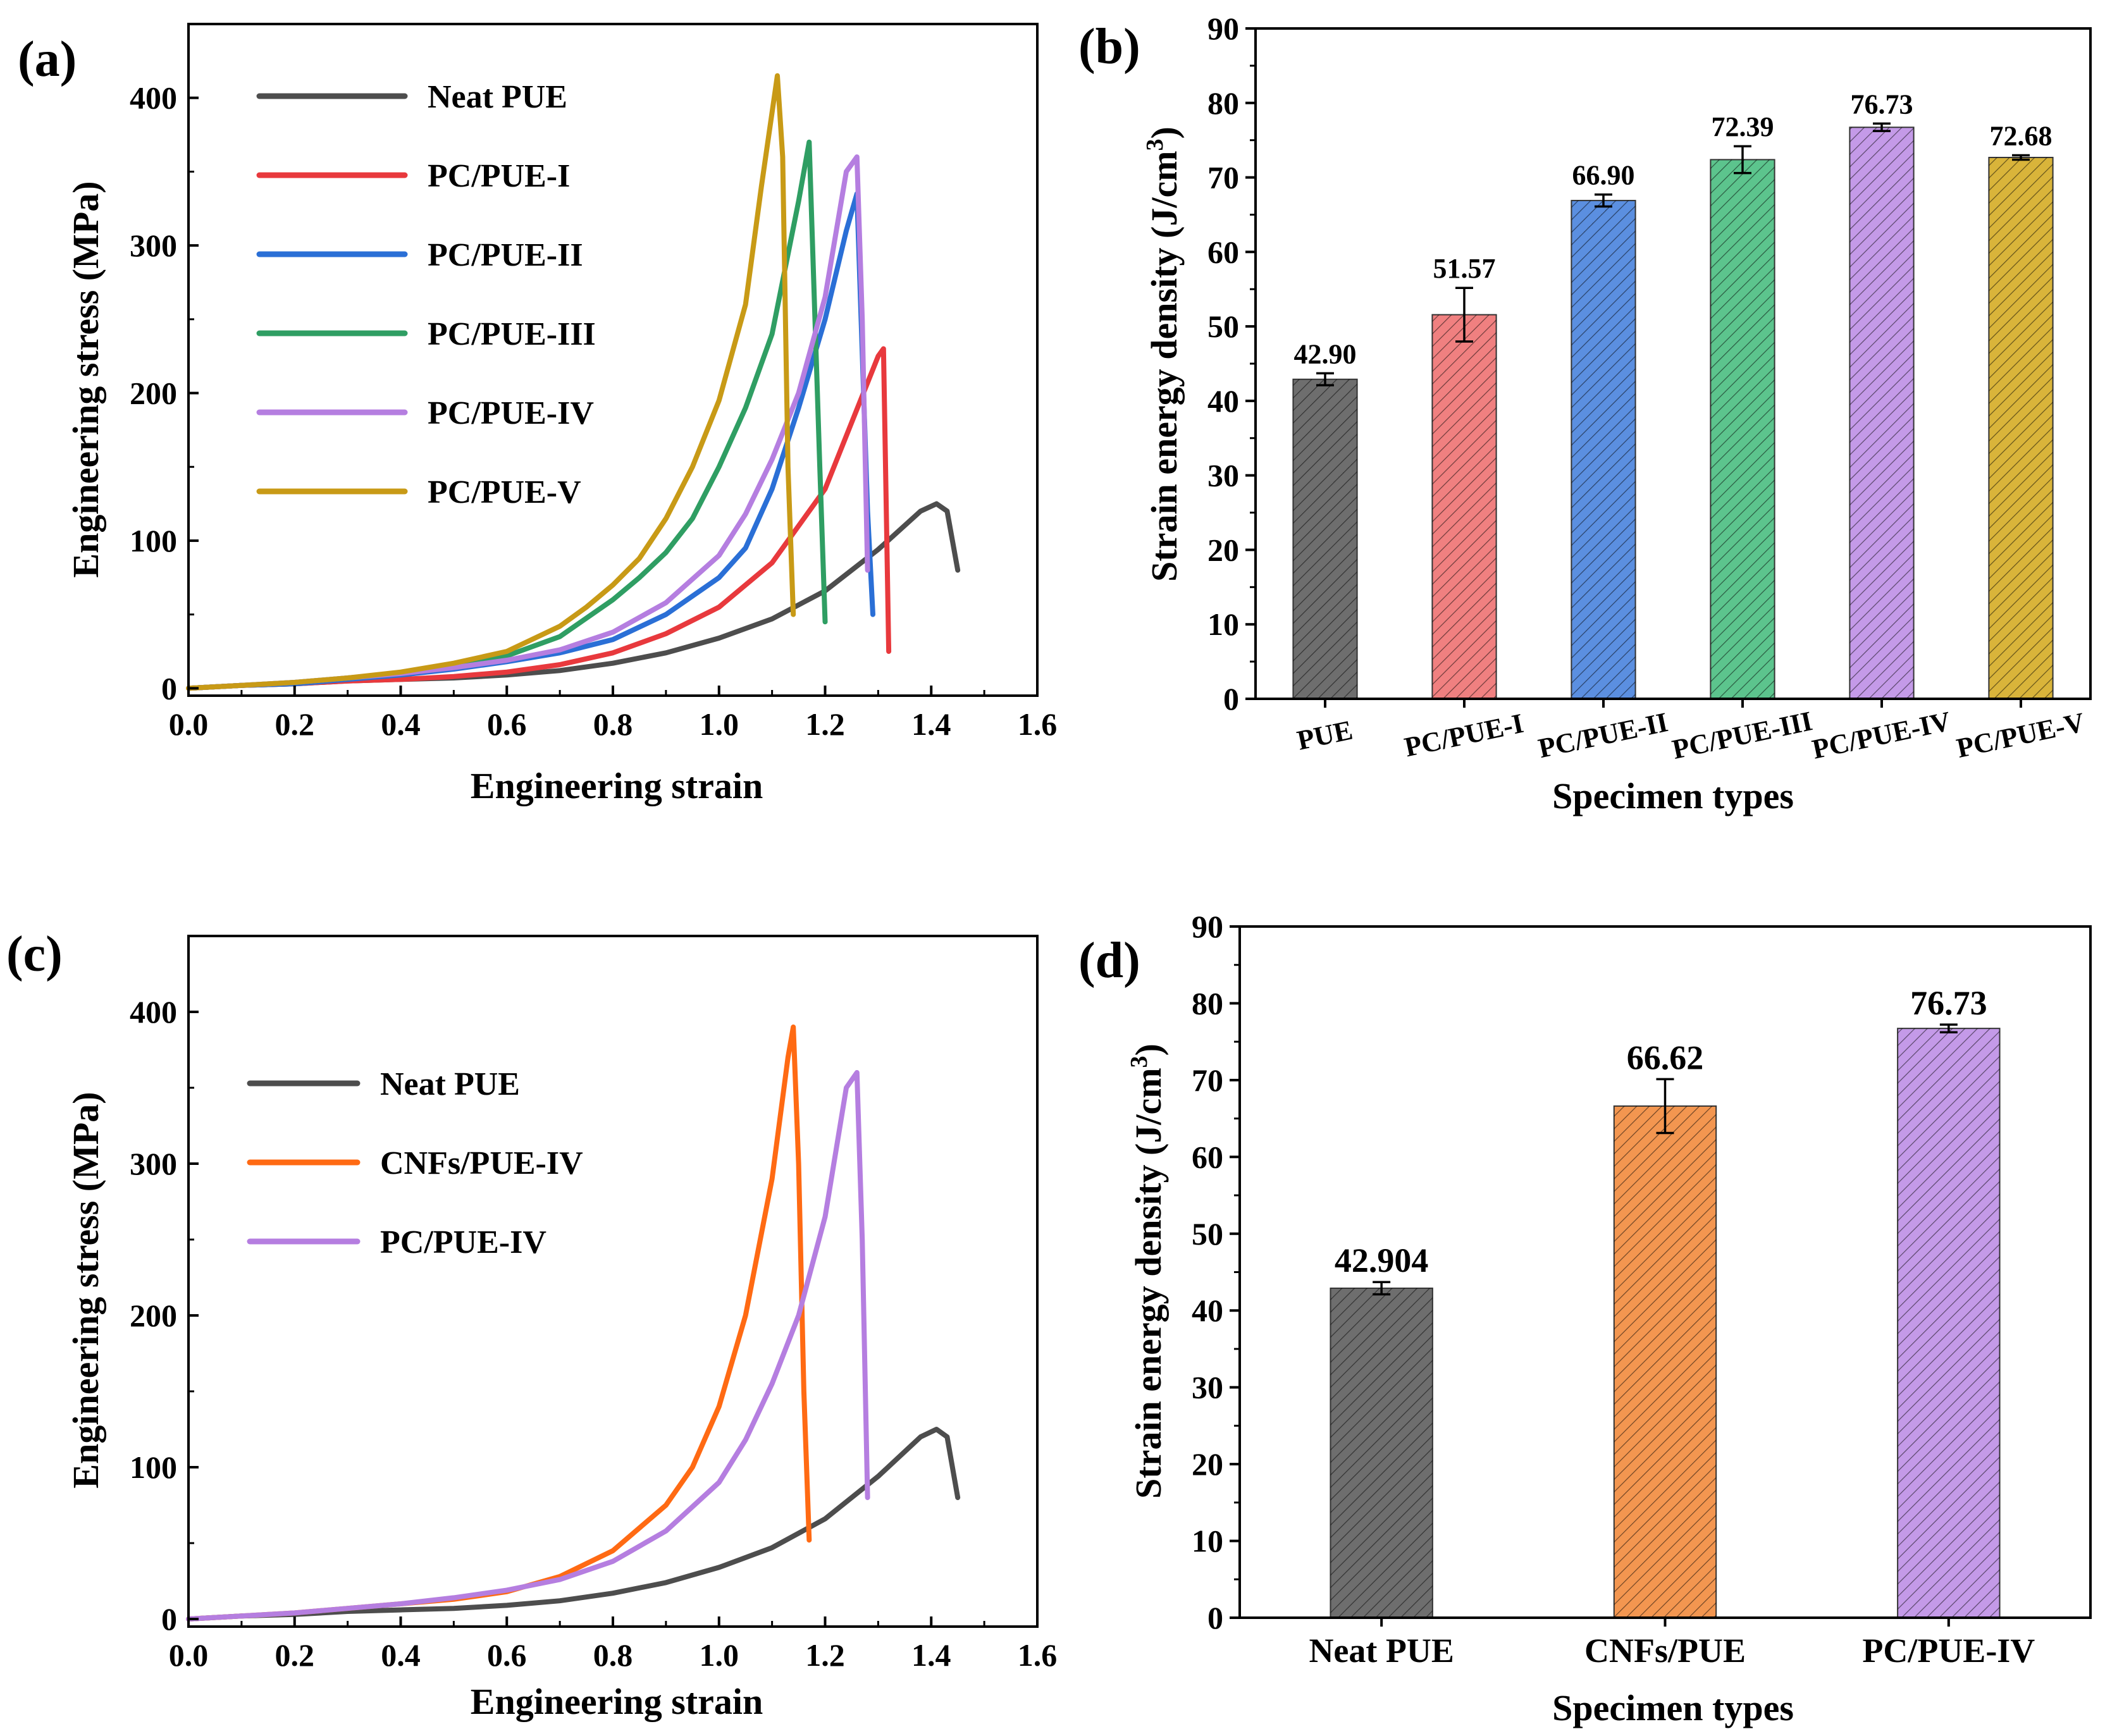 The height and width of the screenshot is (1736, 2105). I want to click on panel-c-x-tick-label: 0.0, so click(189, 1655).